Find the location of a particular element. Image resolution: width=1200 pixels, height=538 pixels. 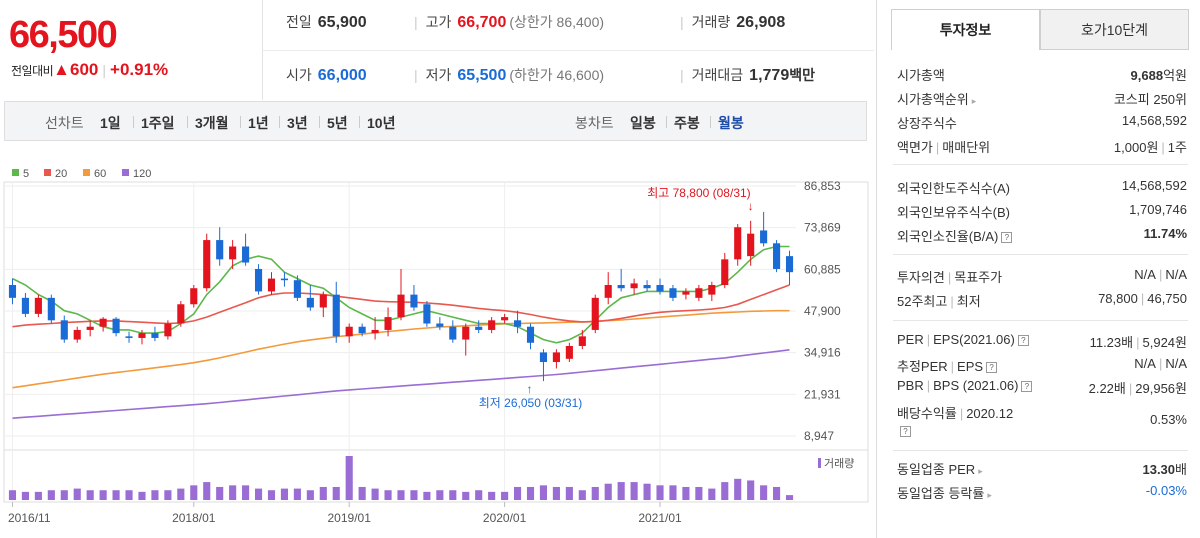

foreign-ratio-number: 11.74% is located at coordinates (1165, 233).